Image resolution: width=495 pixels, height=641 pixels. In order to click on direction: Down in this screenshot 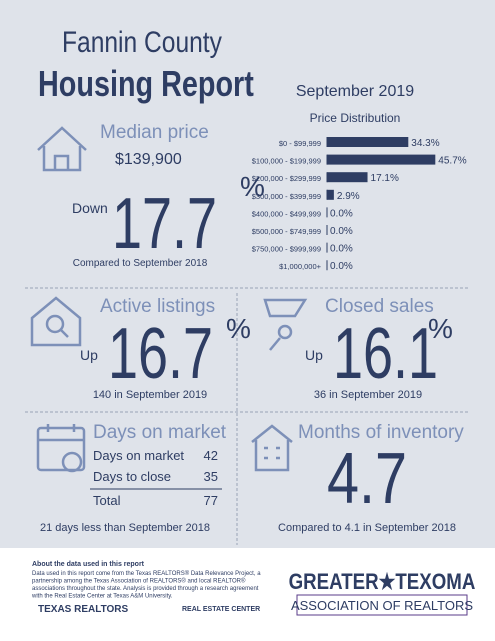, I will do `click(90, 208)`.